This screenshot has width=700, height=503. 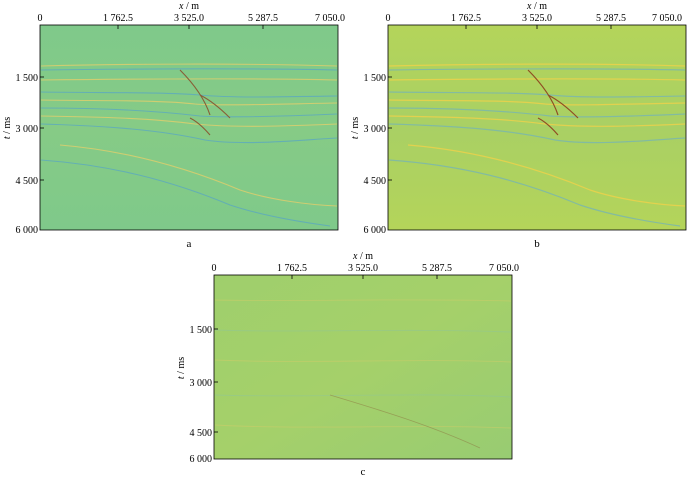 I want to click on x-axis-title-a: x / m, so click(x=188, y=6).